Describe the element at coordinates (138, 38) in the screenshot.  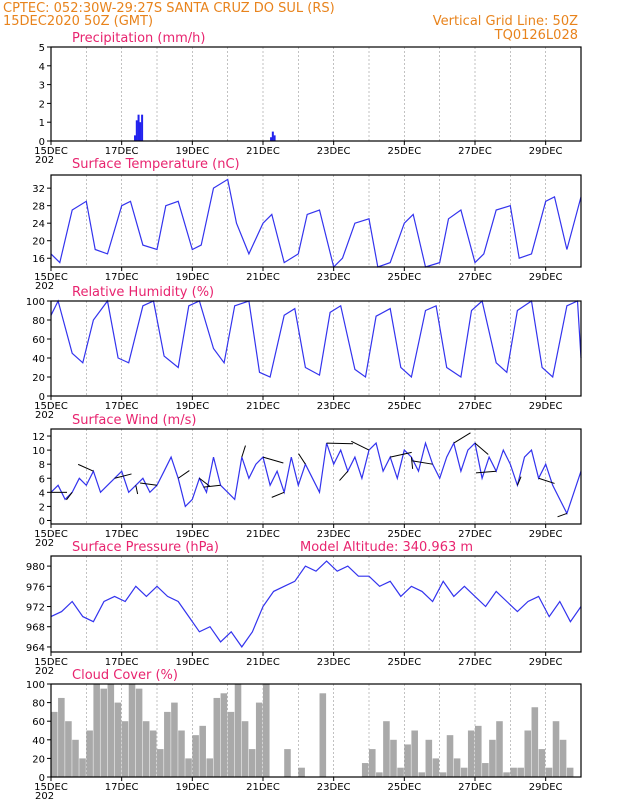
I see `precip-title: Precipitation (mm/h)` at that location.